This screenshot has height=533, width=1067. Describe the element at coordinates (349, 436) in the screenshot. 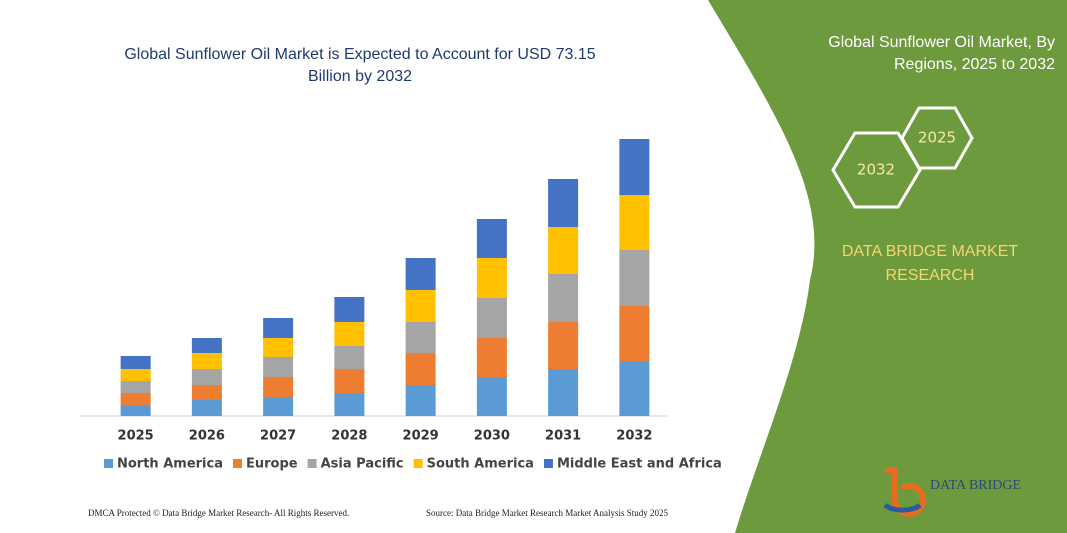

I see `x-tick-label: 2028` at that location.